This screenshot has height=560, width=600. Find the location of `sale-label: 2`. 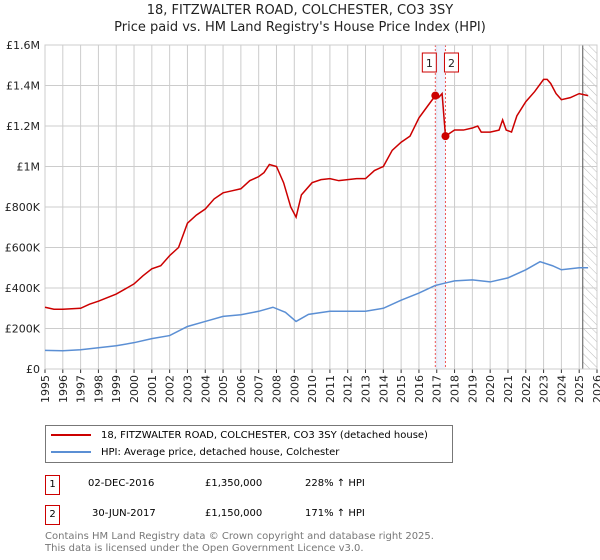

sale-label: 2 is located at coordinates (451, 63).